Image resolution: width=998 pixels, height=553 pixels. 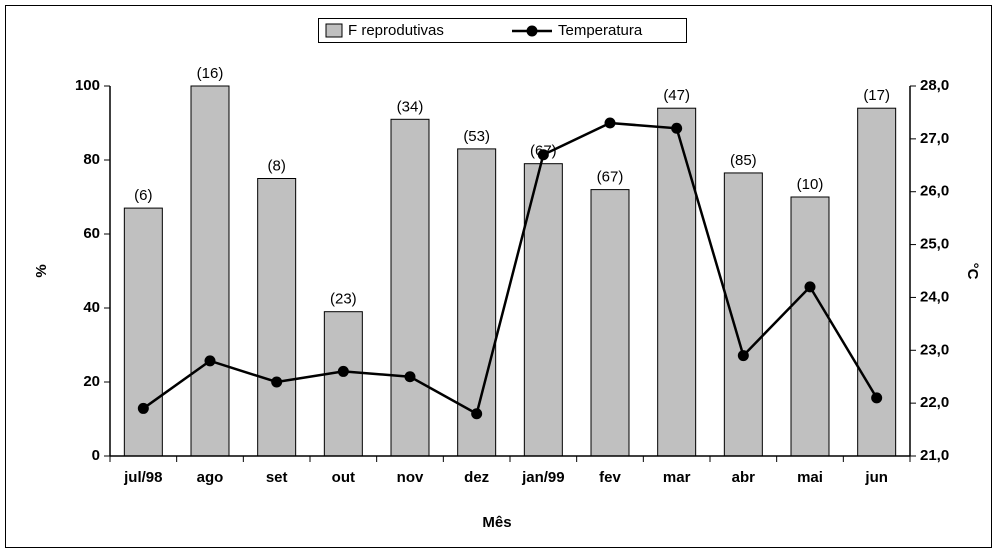 What do you see at coordinates (410, 477) in the screenshot?
I see `x-tick-label: nov` at bounding box center [410, 477].